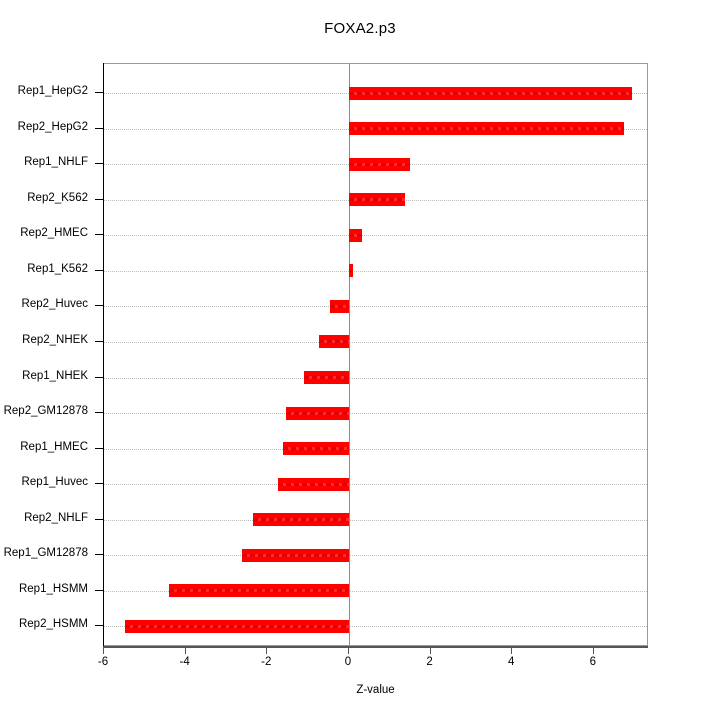 The height and width of the screenshot is (720, 720). What do you see at coordinates (45, 553) in the screenshot?
I see `y-axis-tick-label: Rep1_GM12878` at bounding box center [45, 553].